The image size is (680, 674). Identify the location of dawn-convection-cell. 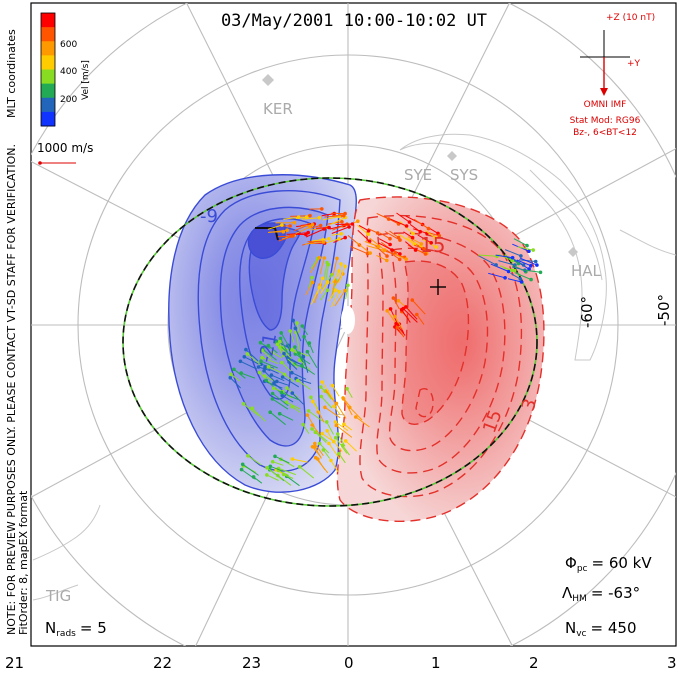
(440, 359).